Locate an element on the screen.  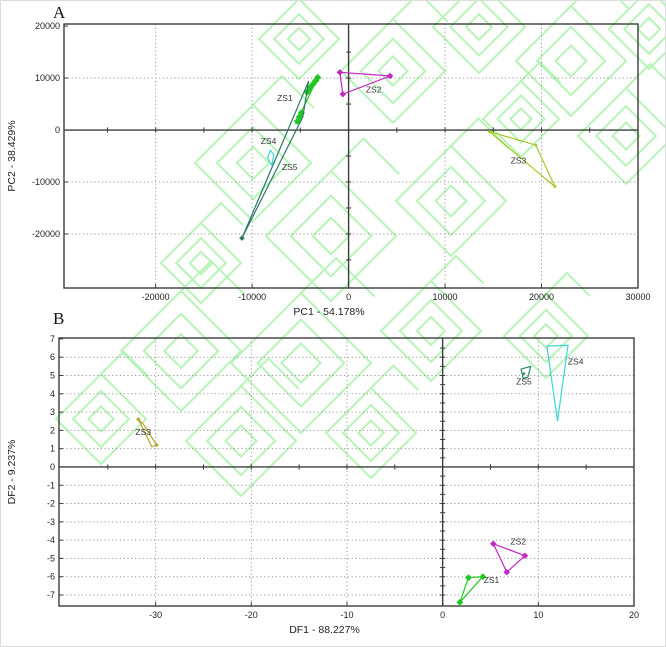
svg-text: 4 is located at coordinates (52, 394).